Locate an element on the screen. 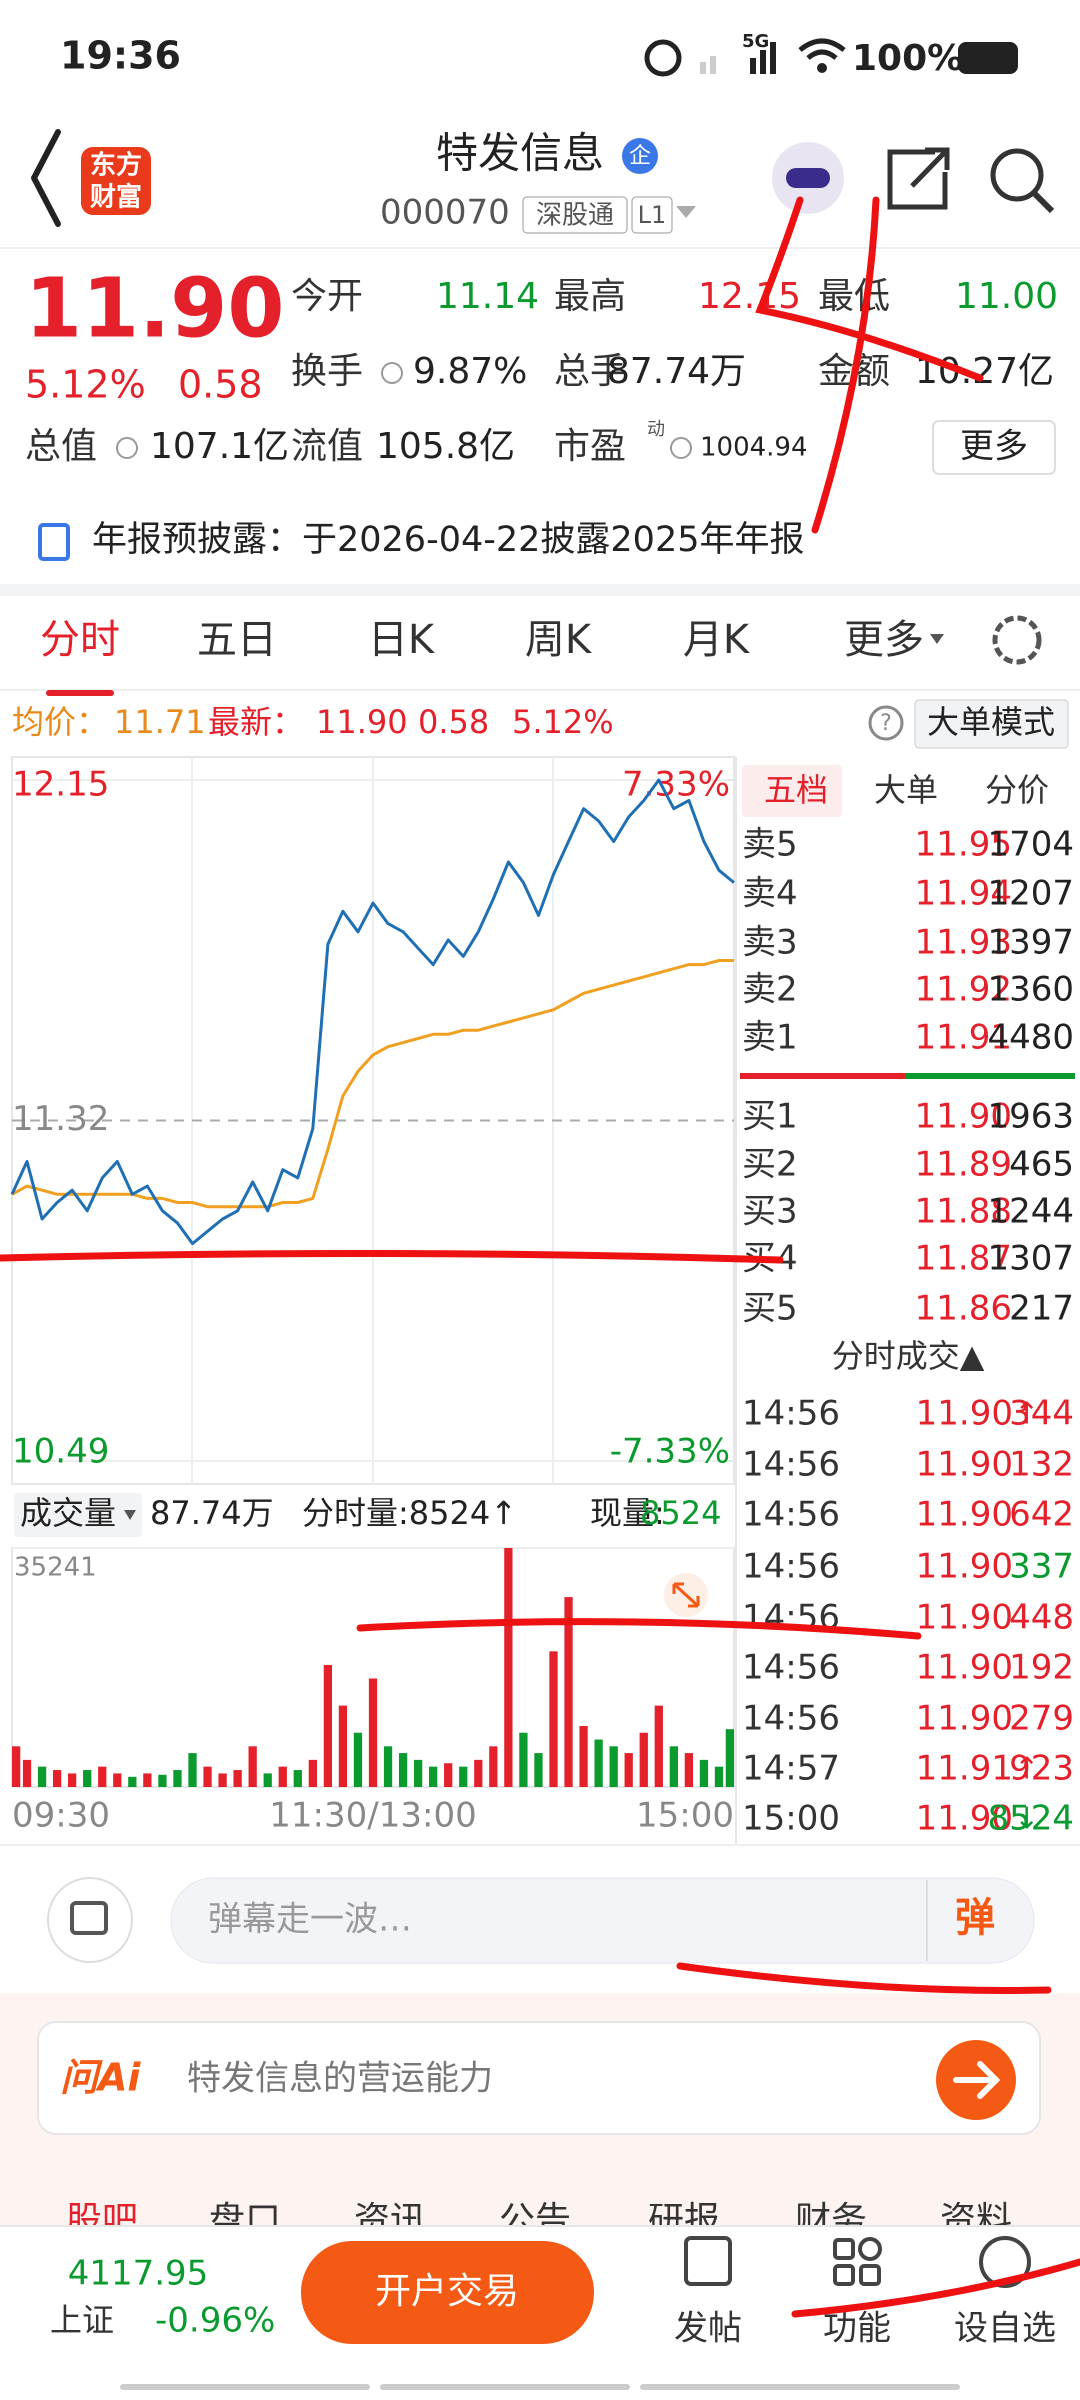 This screenshot has width=1080, height=2400. info-icon is located at coordinates (392, 373).